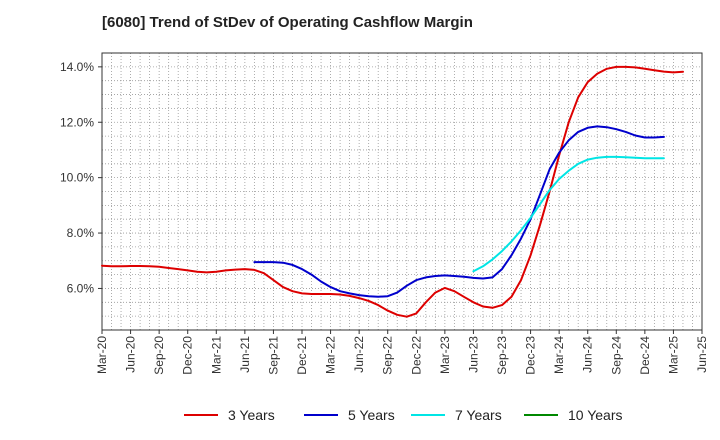  Describe the element at coordinates (445, 355) in the screenshot. I see `x-tick-label: Mar-23` at that location.